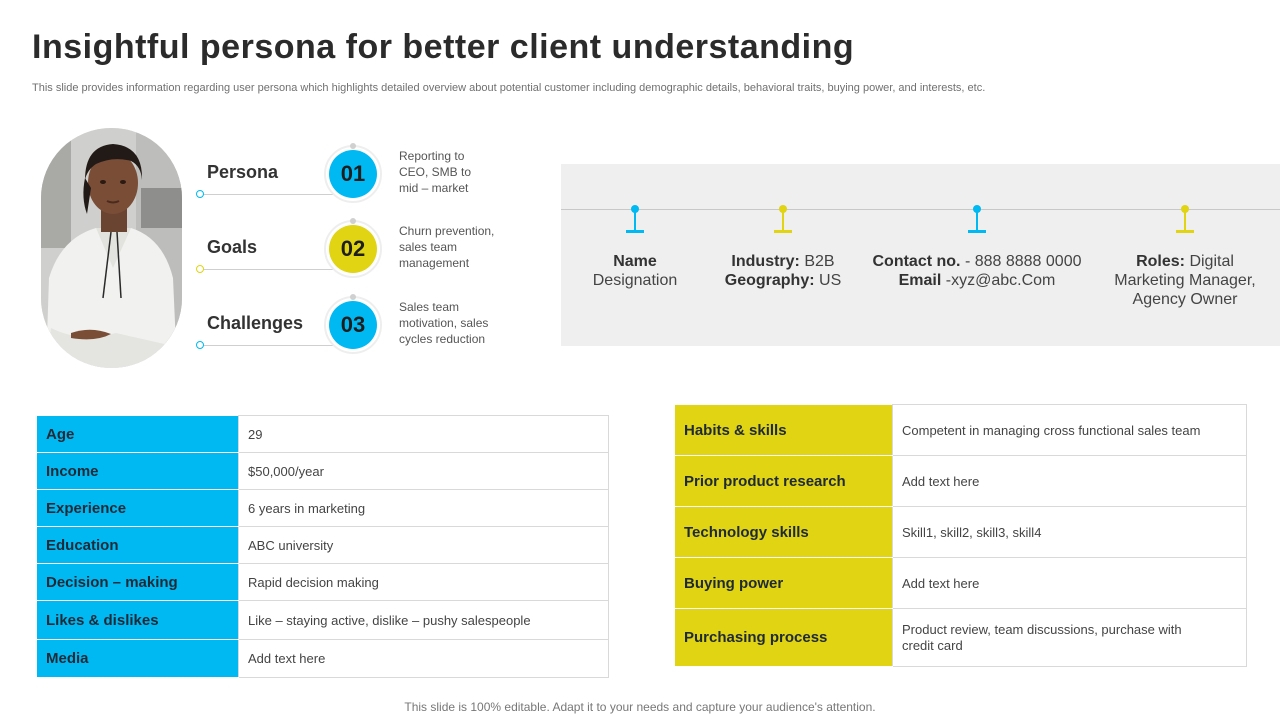  What do you see at coordinates (423, 471) in the screenshot?
I see `row-value: $50,000/year` at bounding box center [423, 471].